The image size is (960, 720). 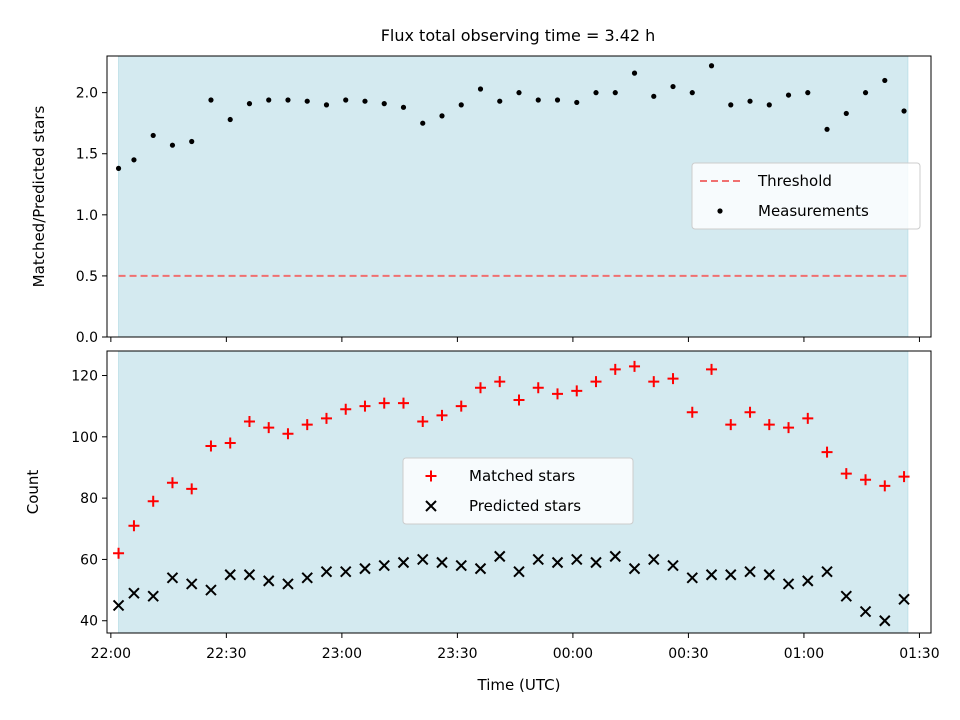 What do you see at coordinates (39, 197) in the screenshot?
I see `y-axis-label: Matched/Predicted stars` at bounding box center [39, 197].